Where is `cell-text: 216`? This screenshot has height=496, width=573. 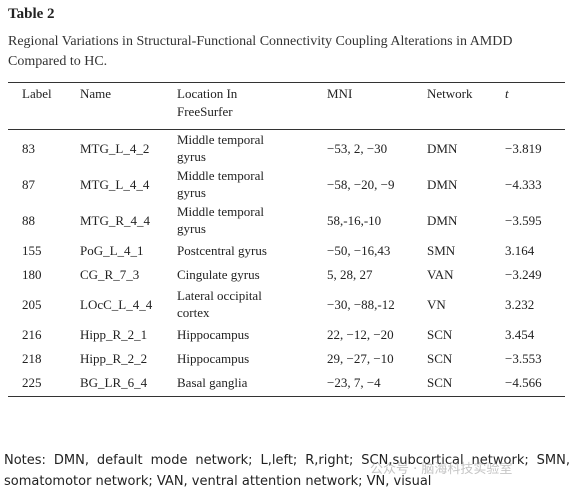 cell-text: 216 is located at coordinates (32, 334).